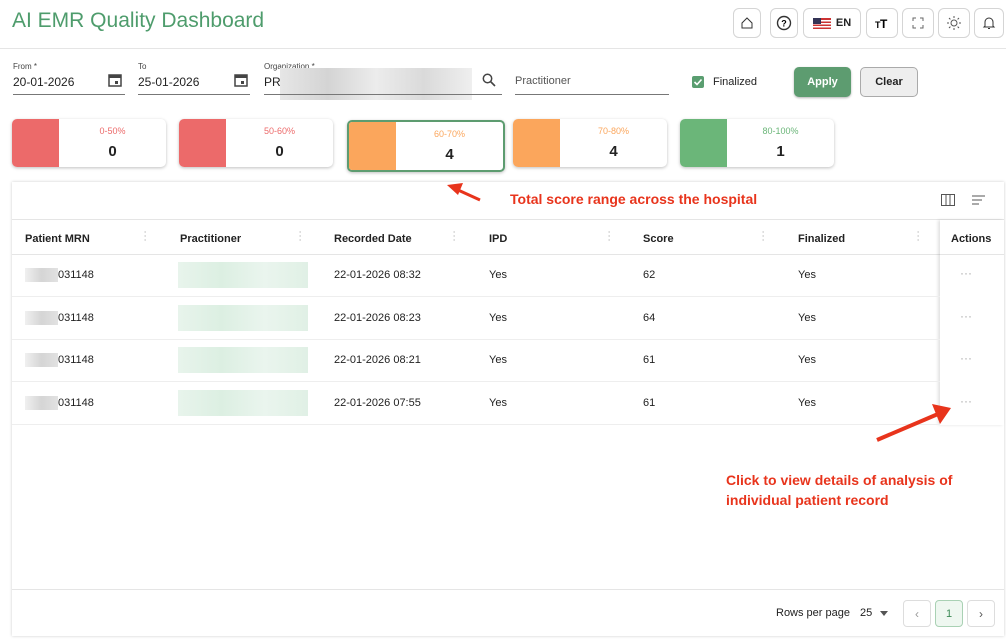 This screenshot has width=1006, height=642. What do you see at coordinates (376, 84) in the screenshot?
I see `redacted-organization` at bounding box center [376, 84].